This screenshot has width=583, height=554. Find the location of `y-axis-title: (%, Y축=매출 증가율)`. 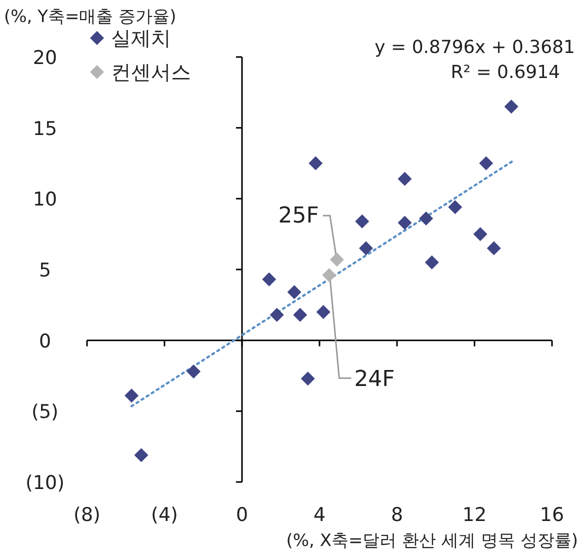

y-axis-title: (%, Y축=매출 증가율) is located at coordinates (90, 17).